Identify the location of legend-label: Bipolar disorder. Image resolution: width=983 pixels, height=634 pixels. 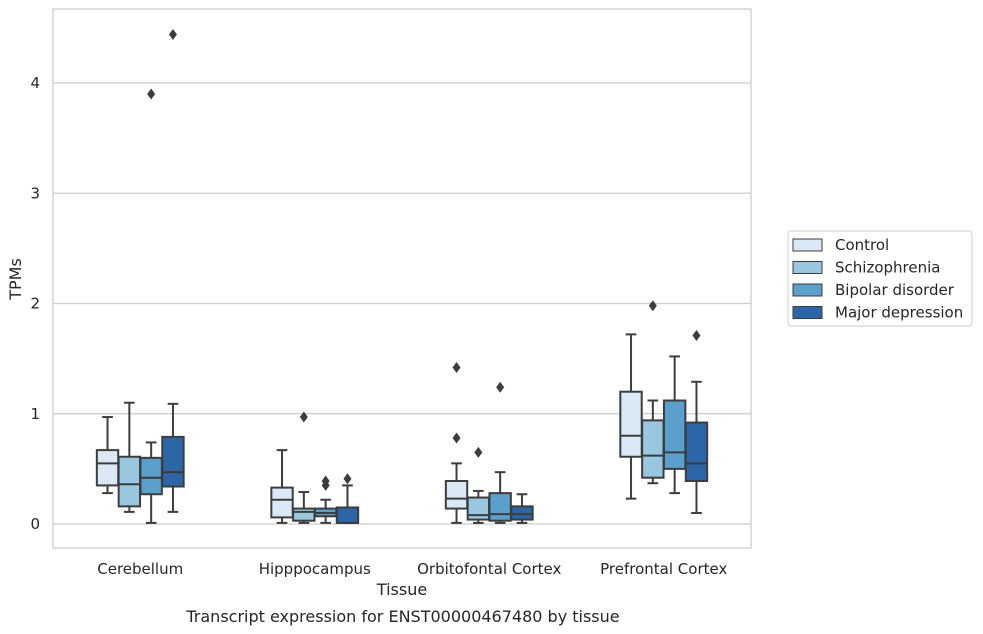
(895, 290).